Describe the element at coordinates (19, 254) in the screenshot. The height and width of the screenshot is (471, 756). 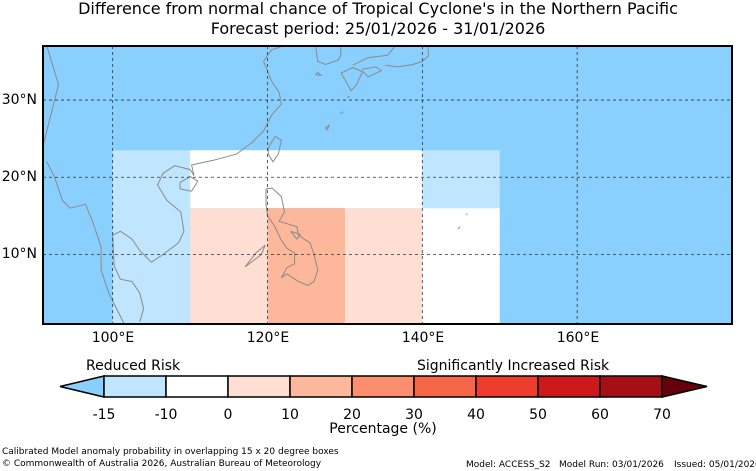
I see `lat-label-10: 10°N` at that location.